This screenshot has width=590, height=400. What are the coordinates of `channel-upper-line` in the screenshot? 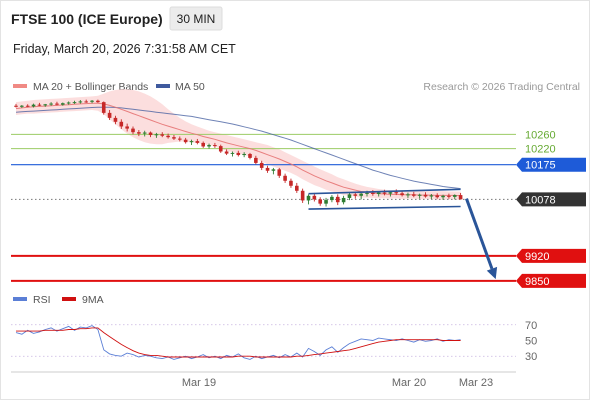 It's located at (384, 191).